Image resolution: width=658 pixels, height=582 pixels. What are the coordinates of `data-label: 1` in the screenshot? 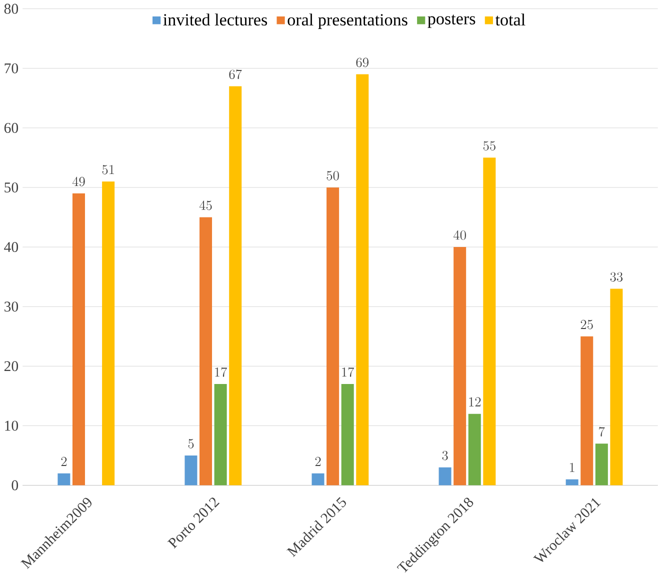 It's located at (572, 467).